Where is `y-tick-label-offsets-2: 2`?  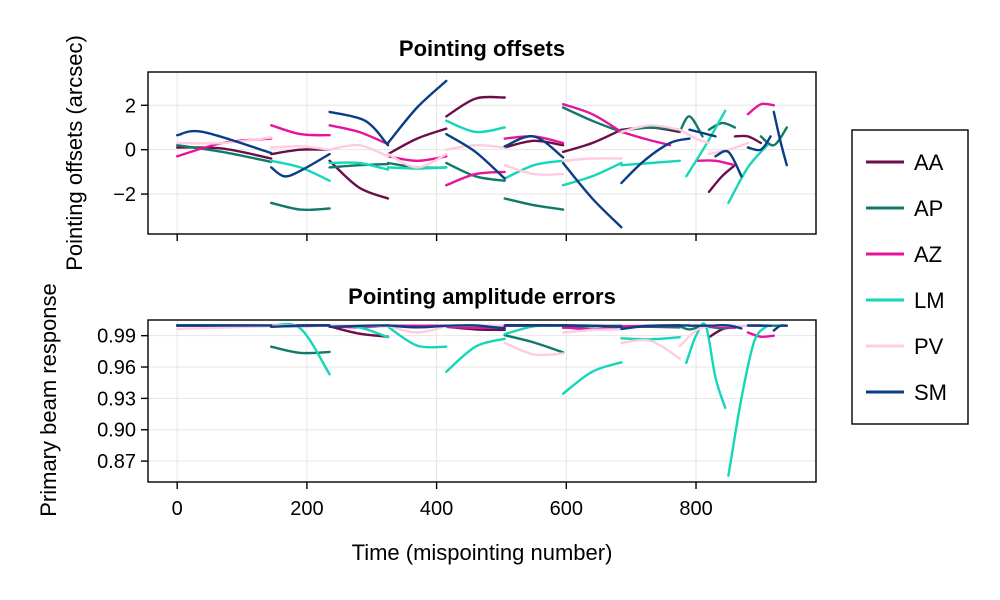
y-tick-label-offsets-2: 2 is located at coordinates (130, 106).